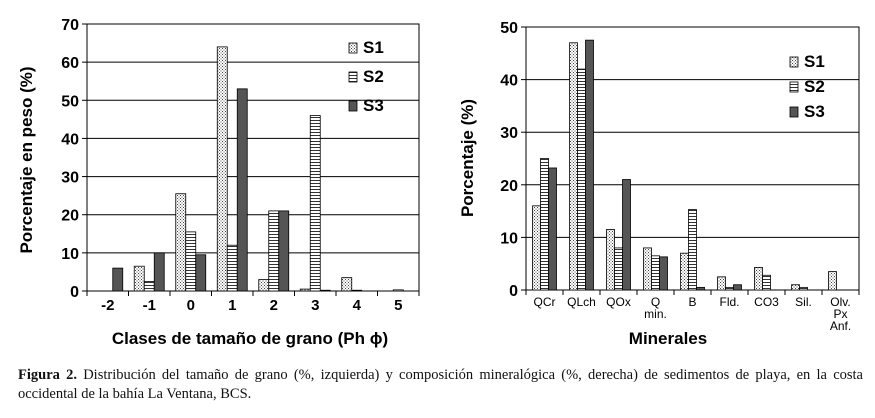 This screenshot has height=418, width=875. Describe the element at coordinates (545, 302) in the screenshot. I see `x-tick-label: QCr` at that location.